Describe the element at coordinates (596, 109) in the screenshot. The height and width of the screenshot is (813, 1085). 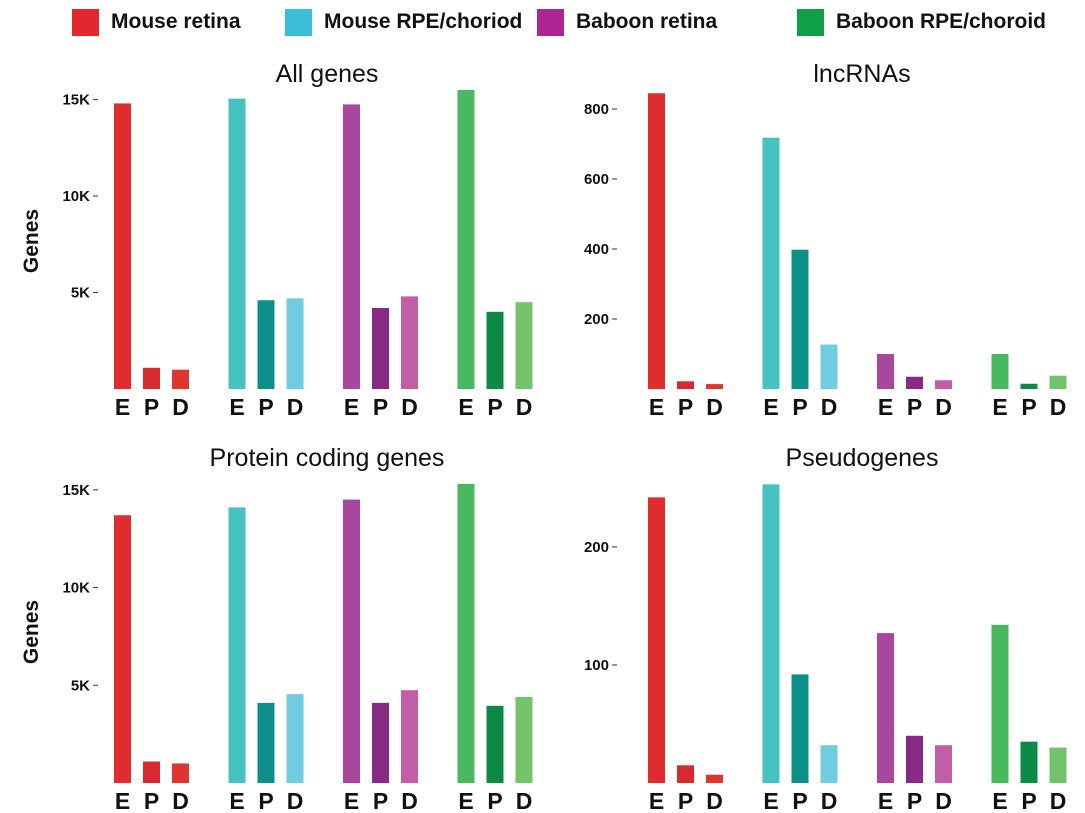
I see `y-tick-label-800: 800` at that location.